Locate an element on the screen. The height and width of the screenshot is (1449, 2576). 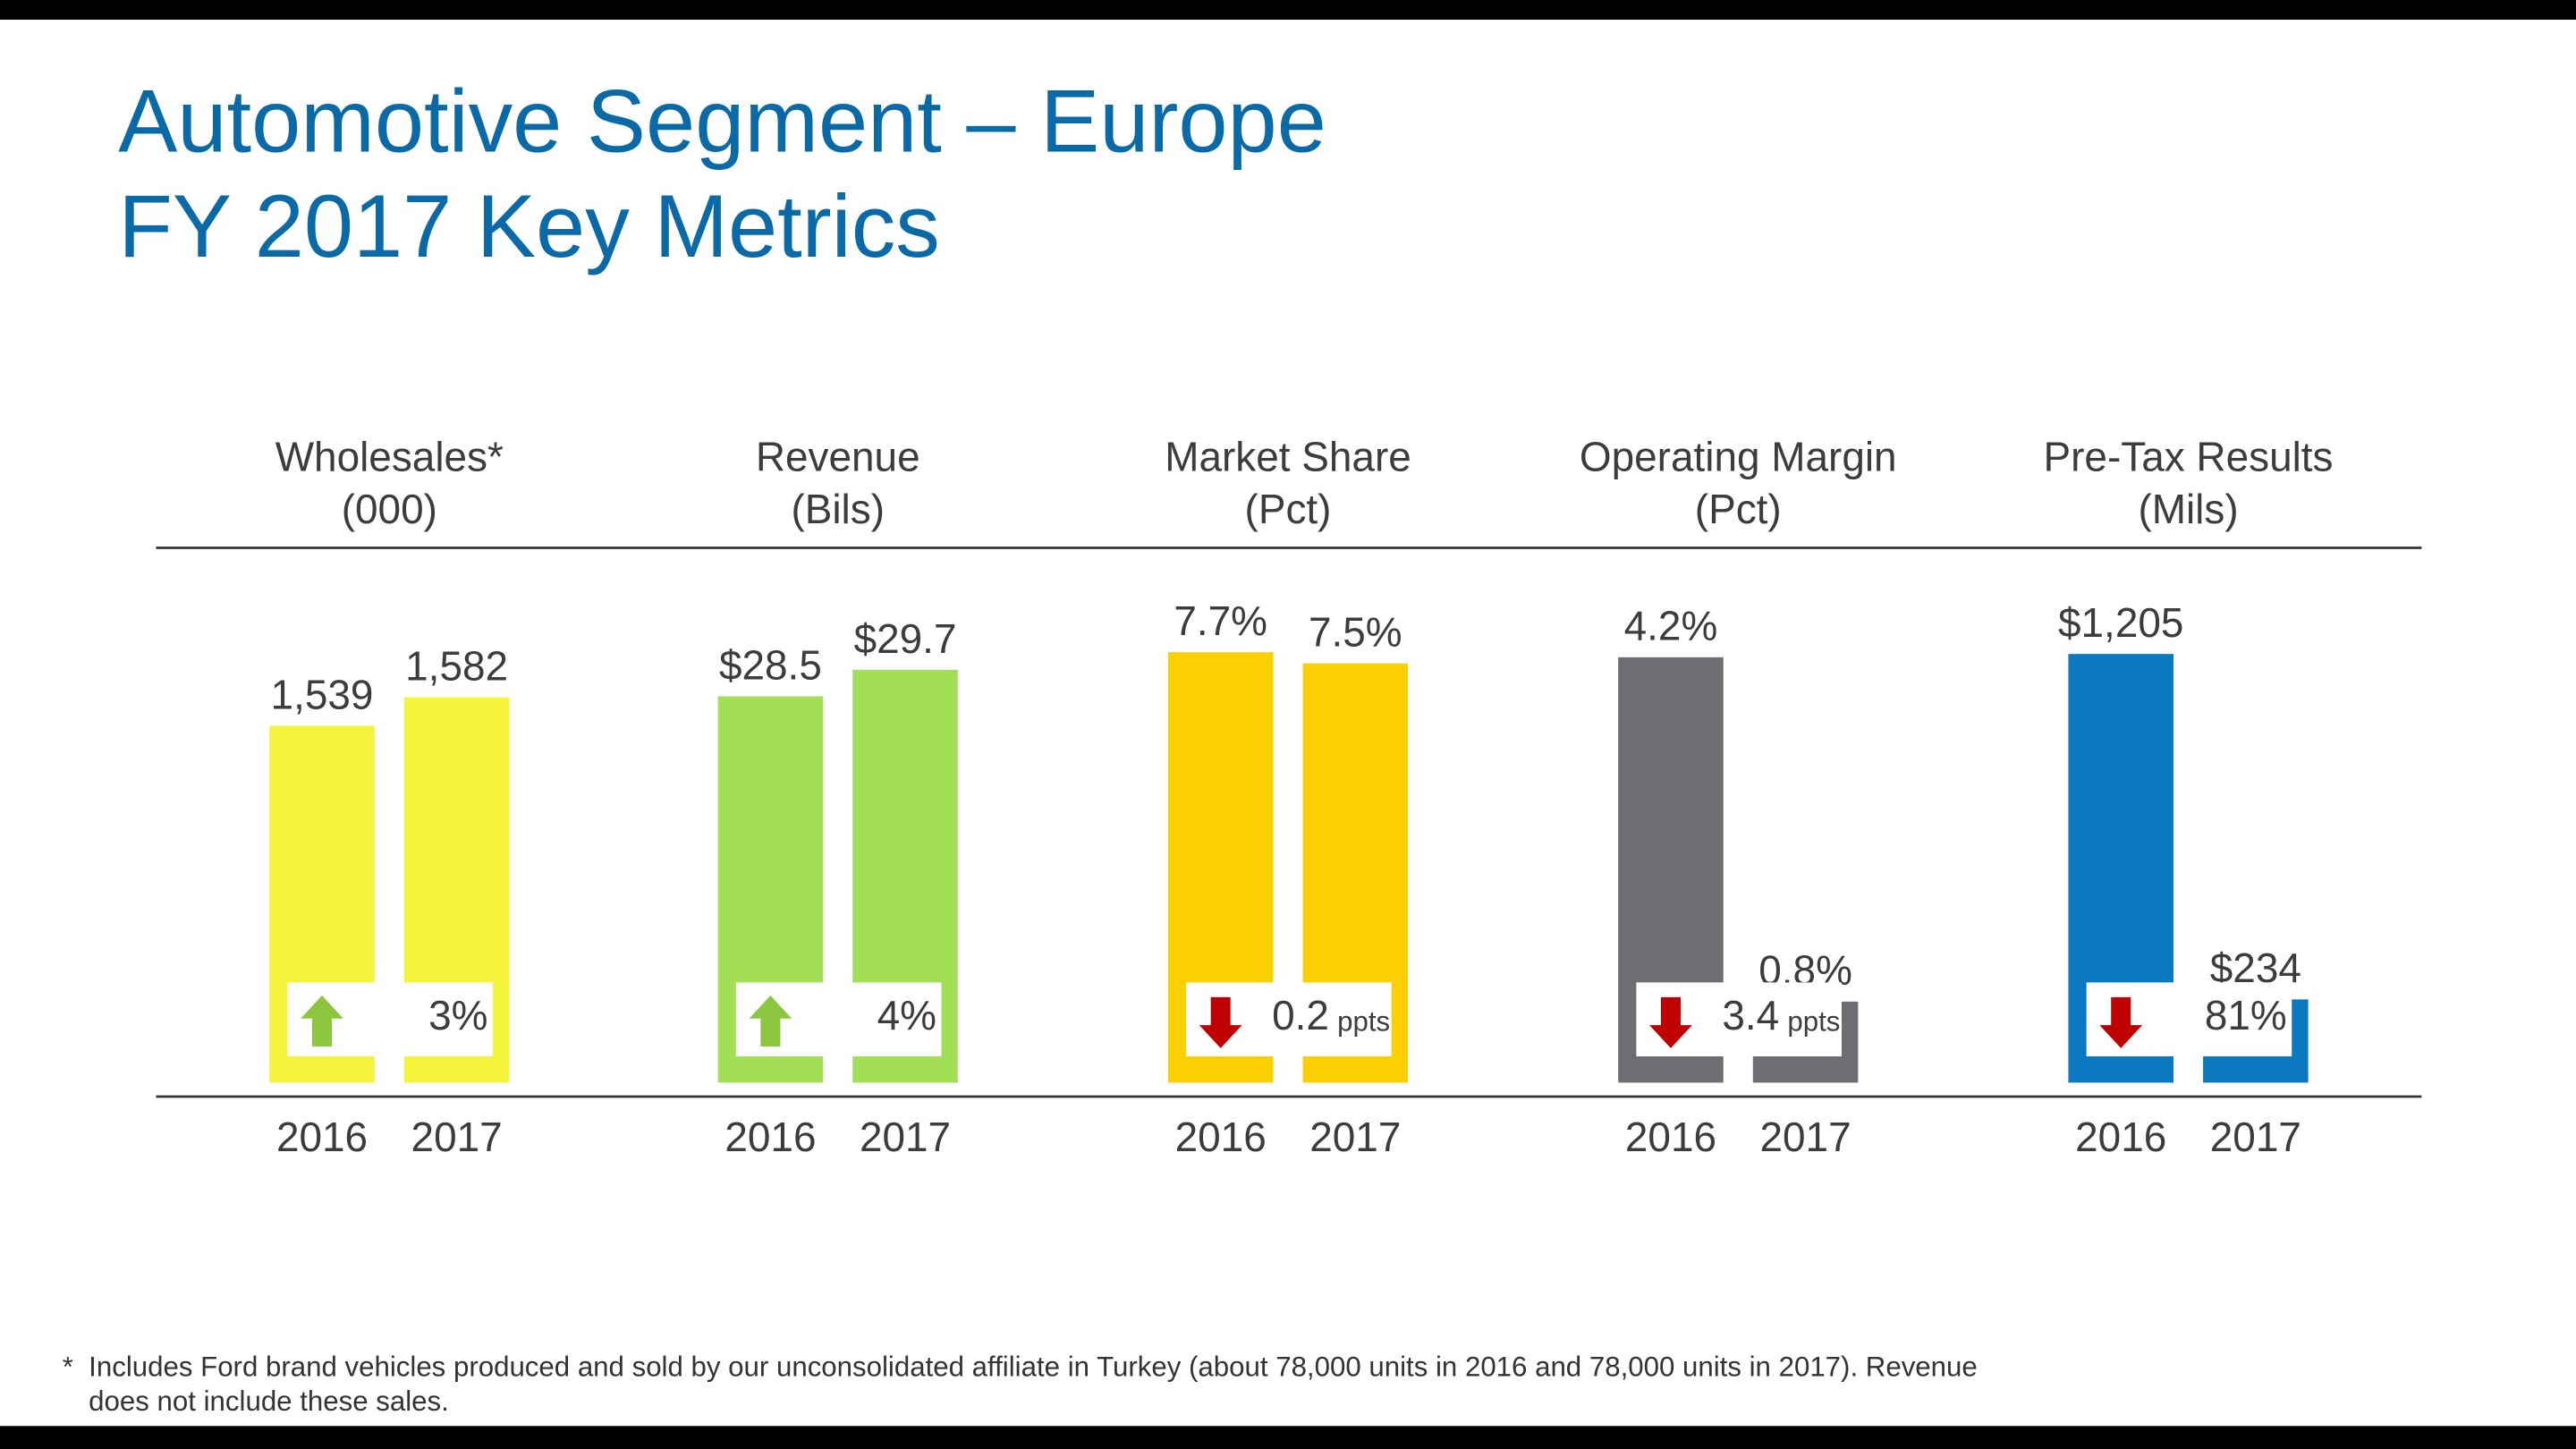
chart-title: Pre-Tax Results is located at coordinates (2189, 456).